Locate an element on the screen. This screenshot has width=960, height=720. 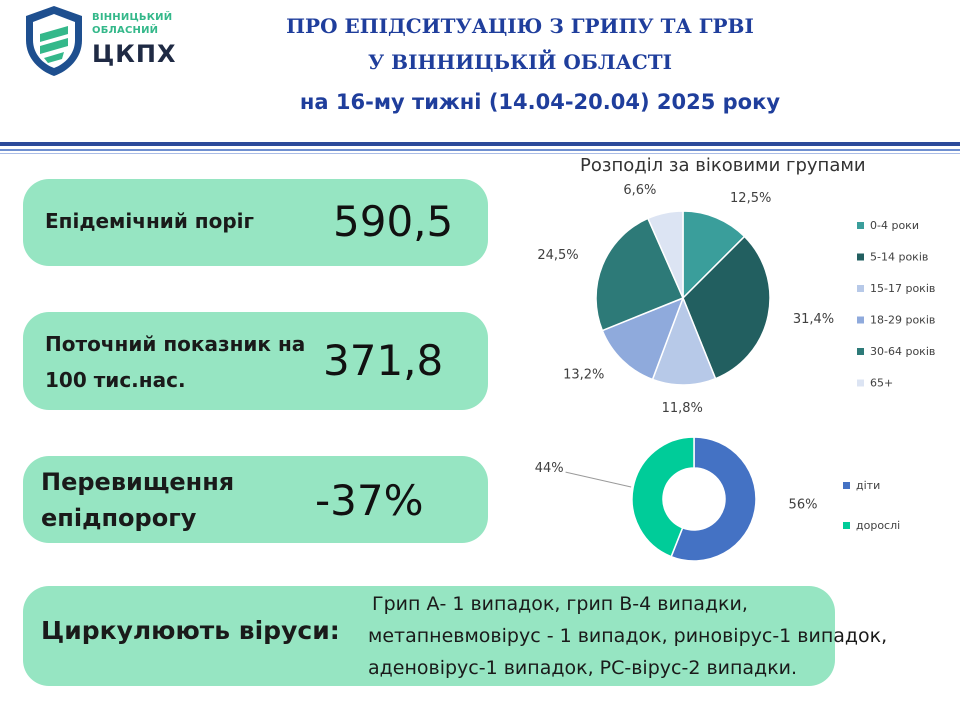
chart0-data-label-1: 31,4% is located at coordinates (813, 319).